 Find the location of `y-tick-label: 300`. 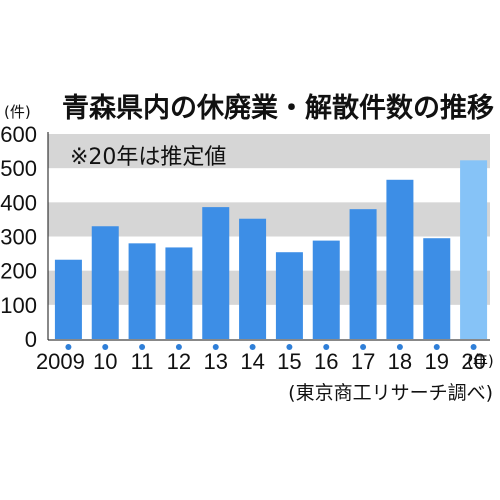

y-tick-label: 300 is located at coordinates (18, 237).